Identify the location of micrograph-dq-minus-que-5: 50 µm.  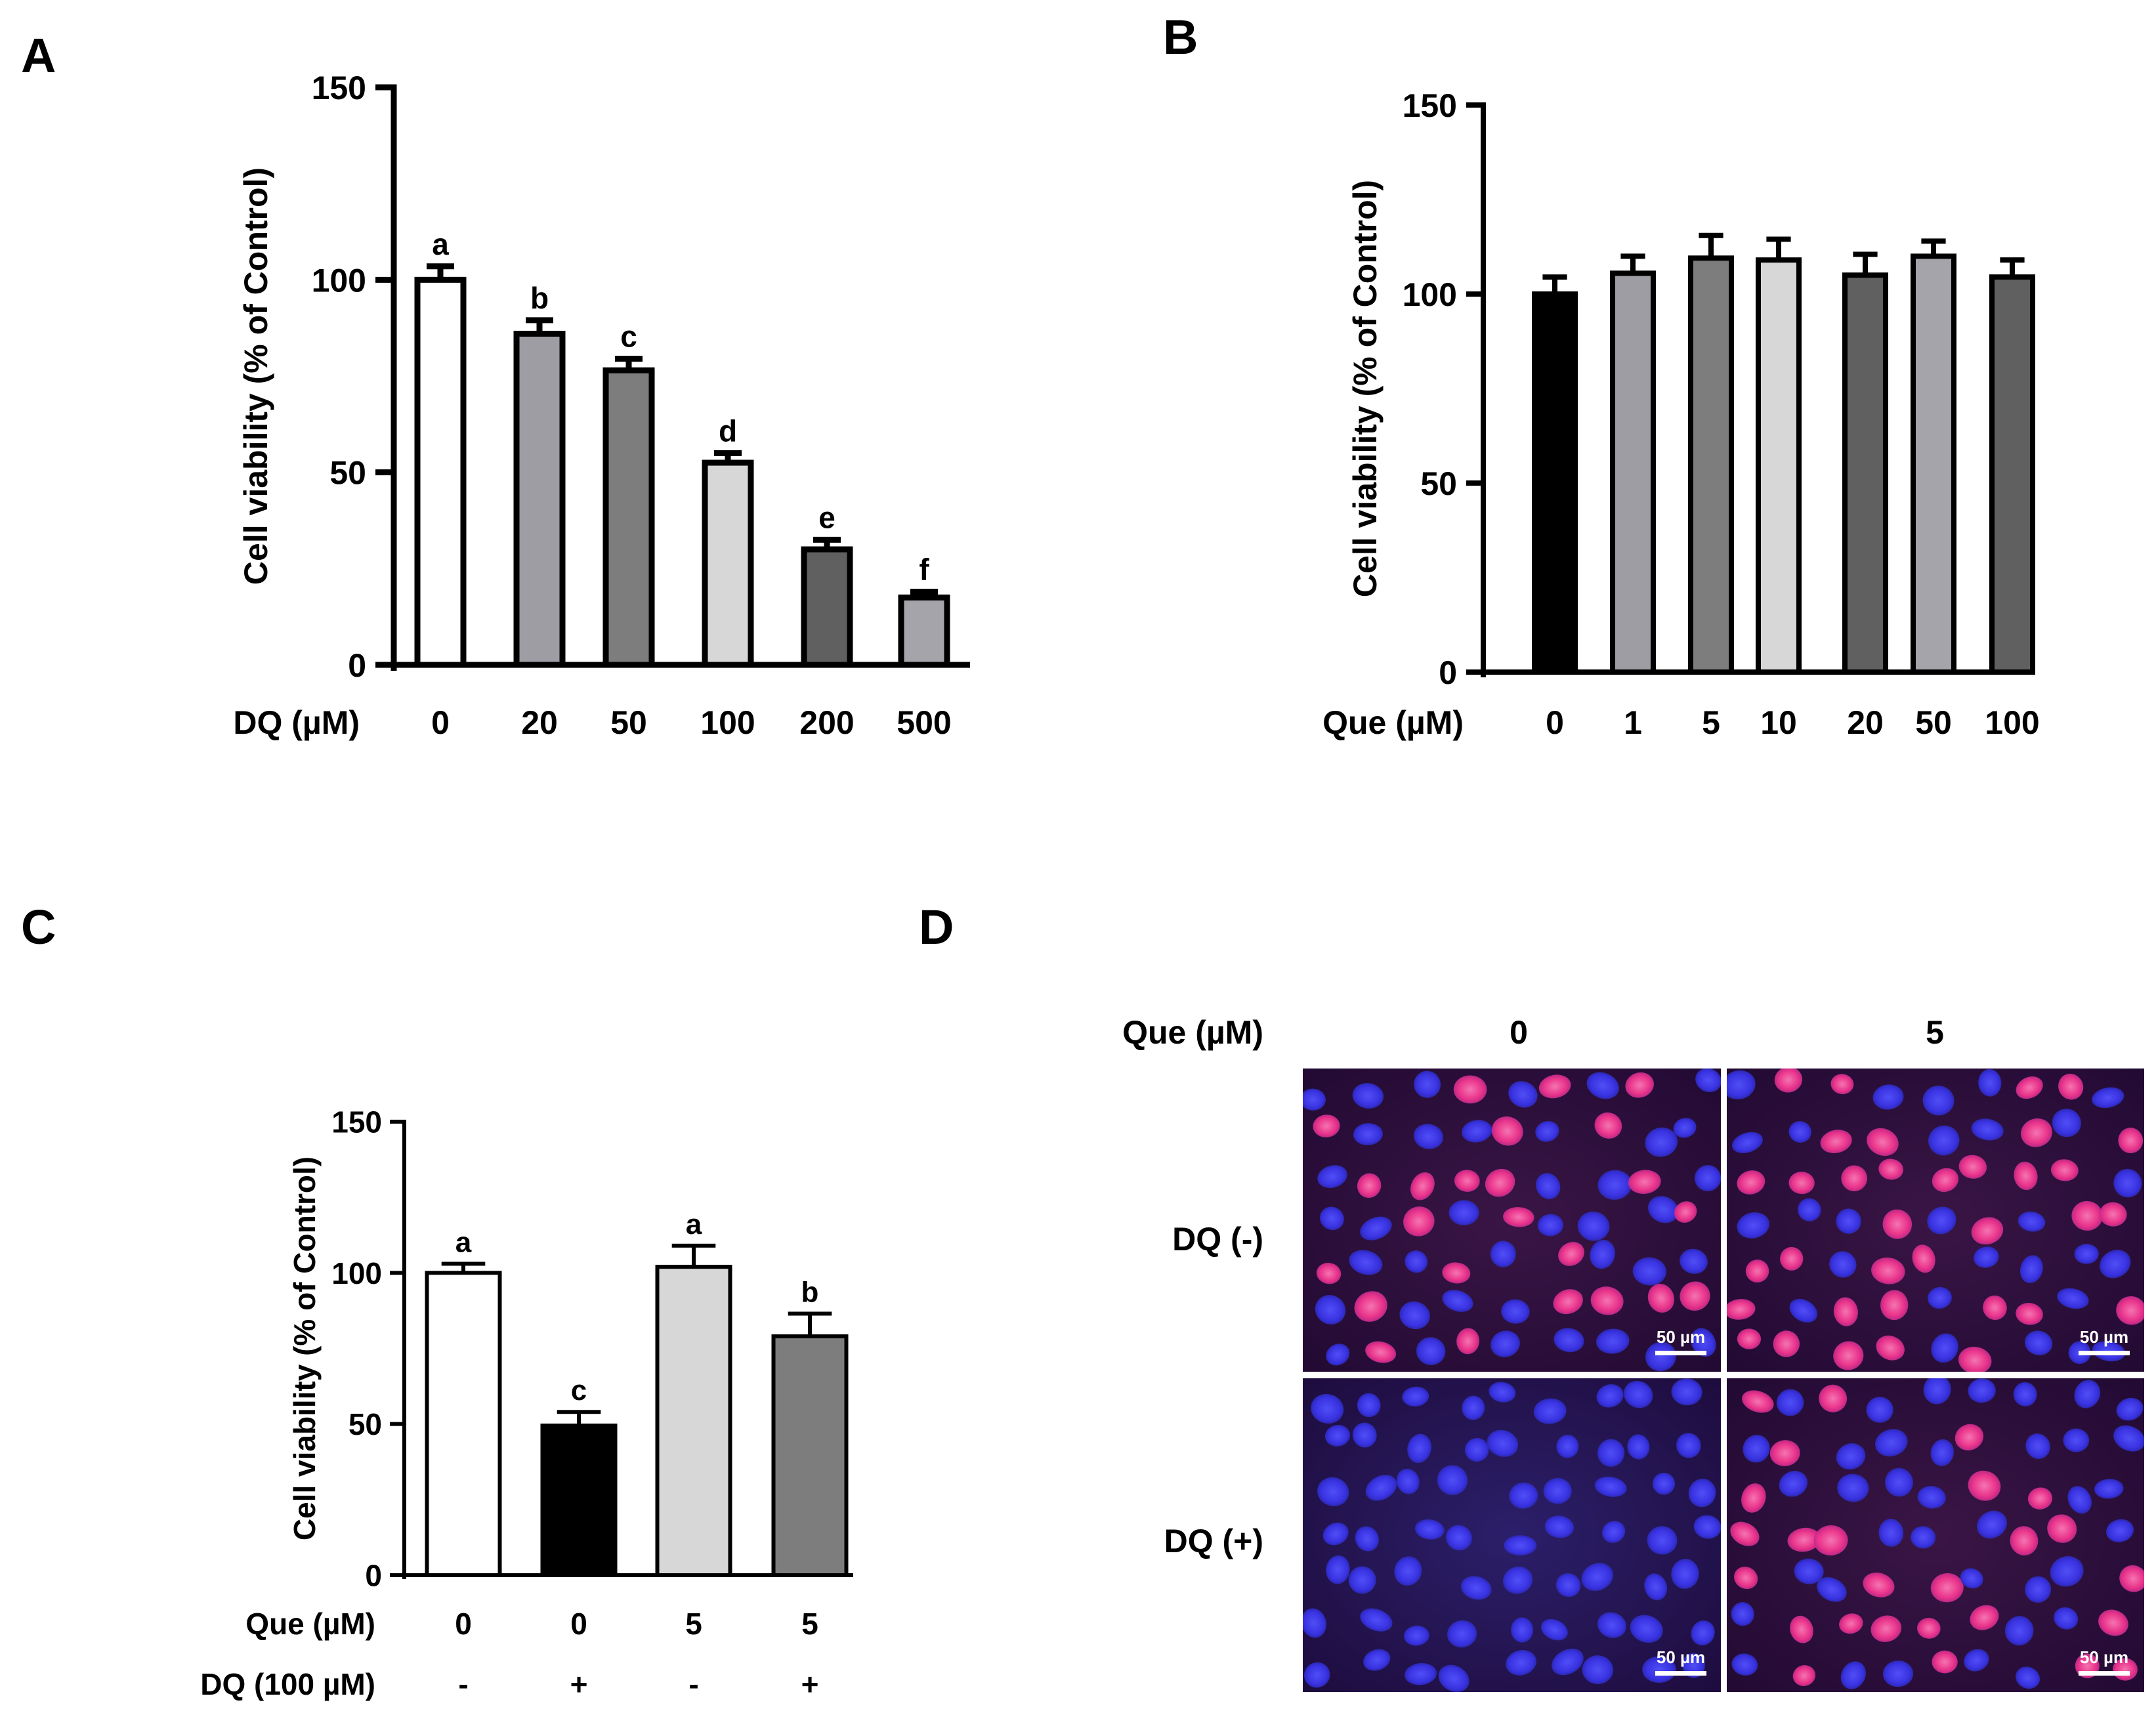
(1936, 1220).